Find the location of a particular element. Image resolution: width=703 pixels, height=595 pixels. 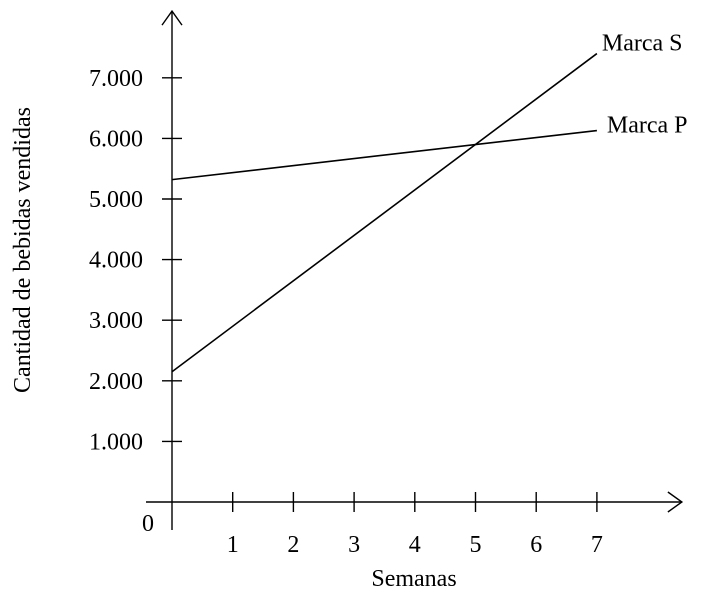

x-axis-title: Semanas is located at coordinates (413, 579).